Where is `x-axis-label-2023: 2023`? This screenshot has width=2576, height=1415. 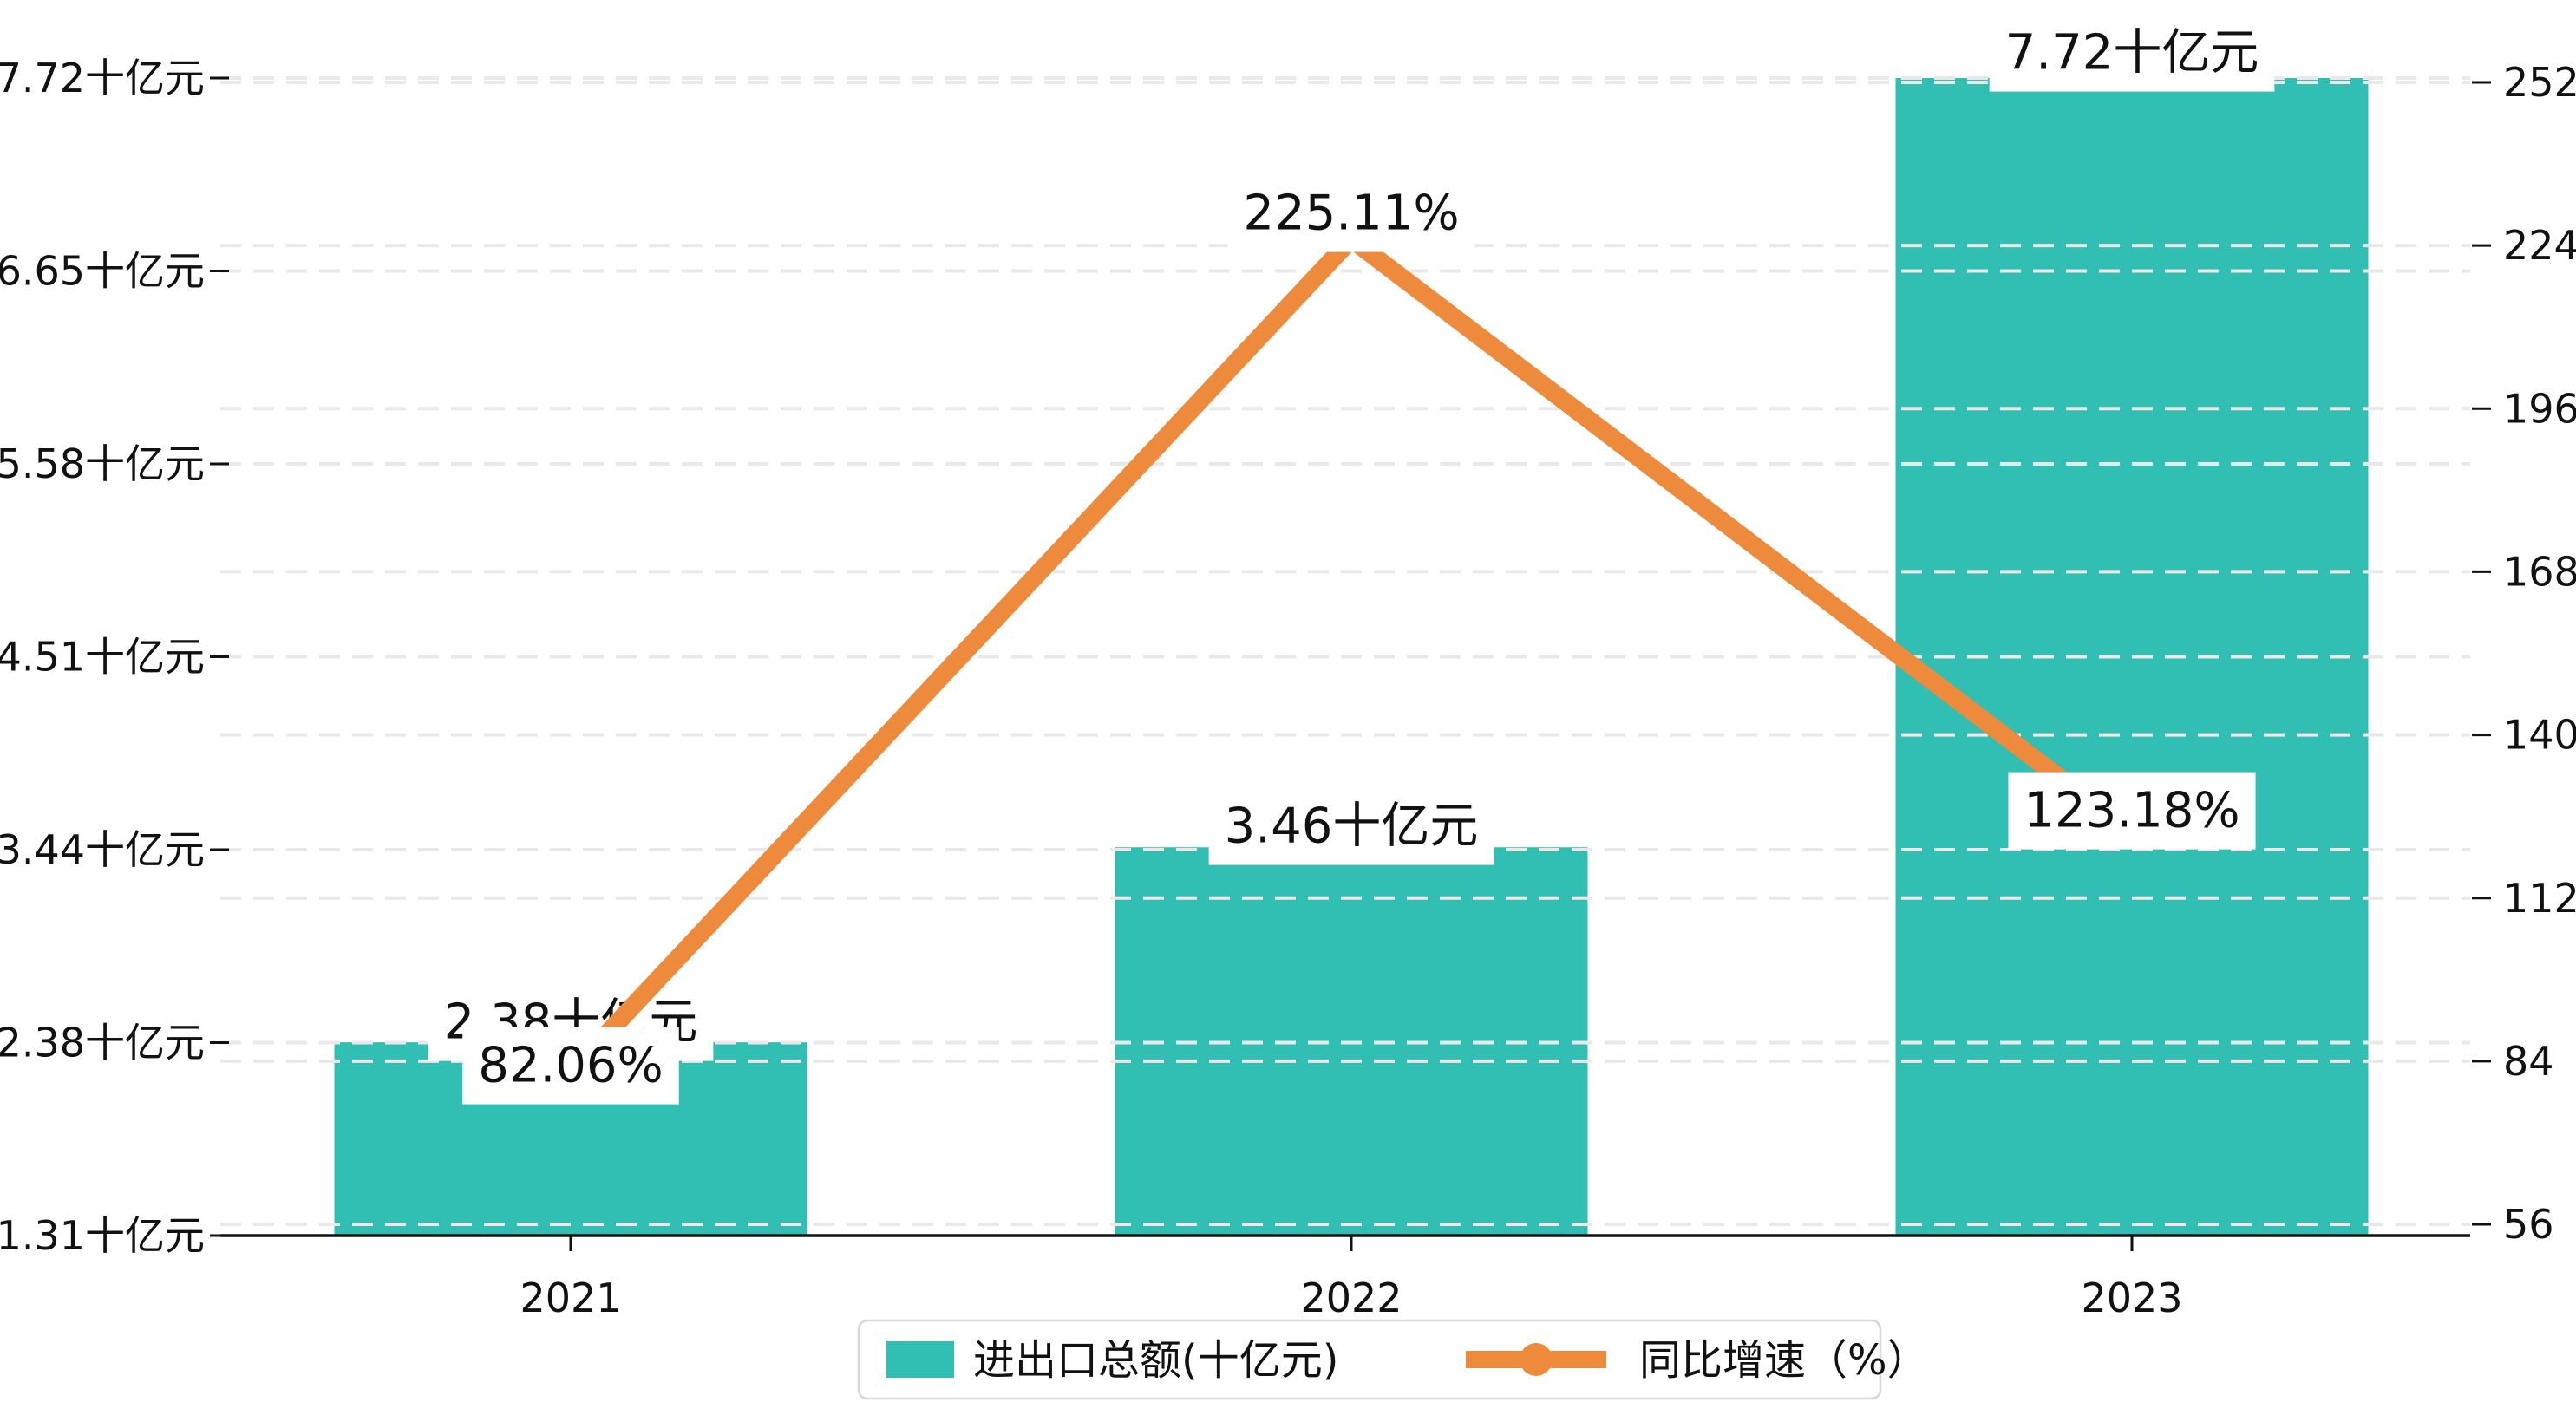 x-axis-label-2023: 2023 is located at coordinates (2131, 1298).